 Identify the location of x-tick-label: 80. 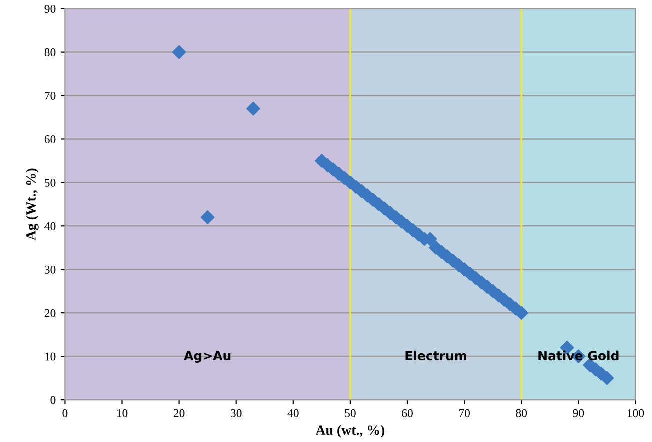
(522, 413).